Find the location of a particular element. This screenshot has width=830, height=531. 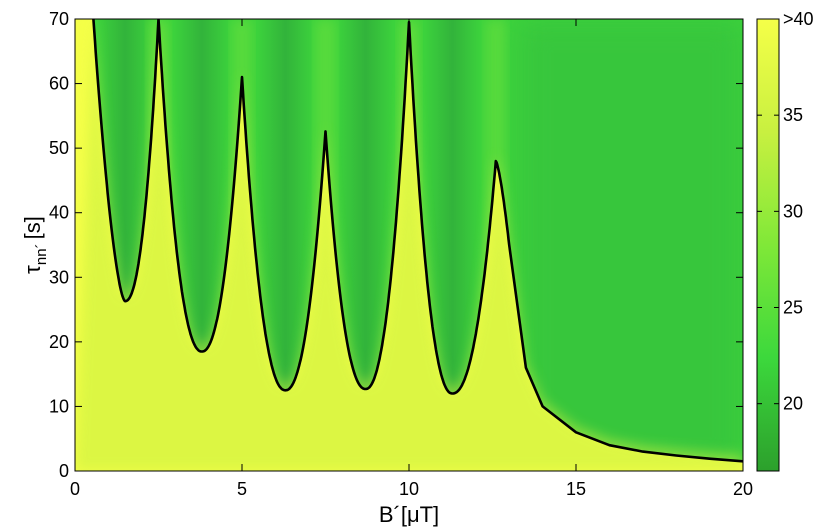

colorbar-tick-label: 35 is located at coordinates (793, 115).